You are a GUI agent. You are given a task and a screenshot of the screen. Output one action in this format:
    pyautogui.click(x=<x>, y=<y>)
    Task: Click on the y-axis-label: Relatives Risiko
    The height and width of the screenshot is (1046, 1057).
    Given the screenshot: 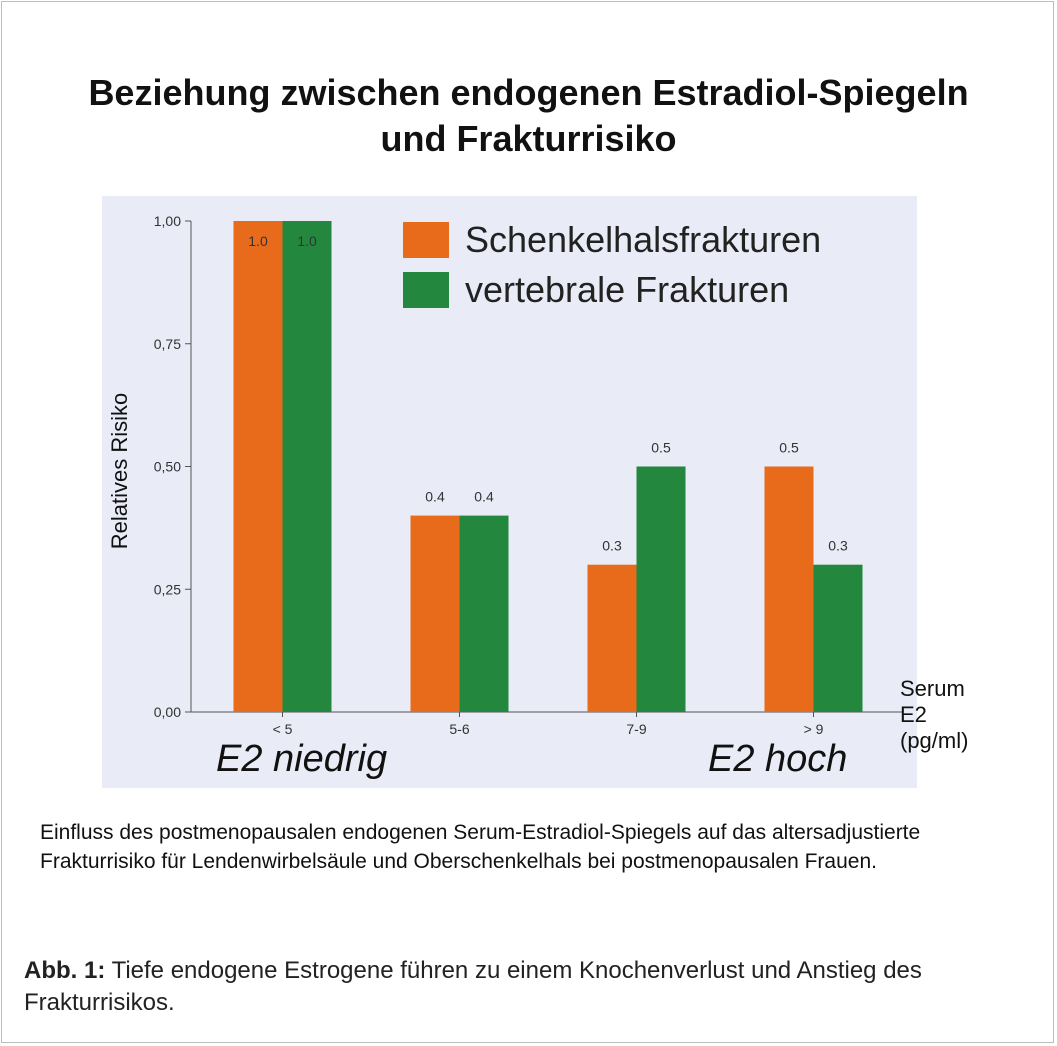 What is the action you would take?
    pyautogui.click(x=119, y=471)
    